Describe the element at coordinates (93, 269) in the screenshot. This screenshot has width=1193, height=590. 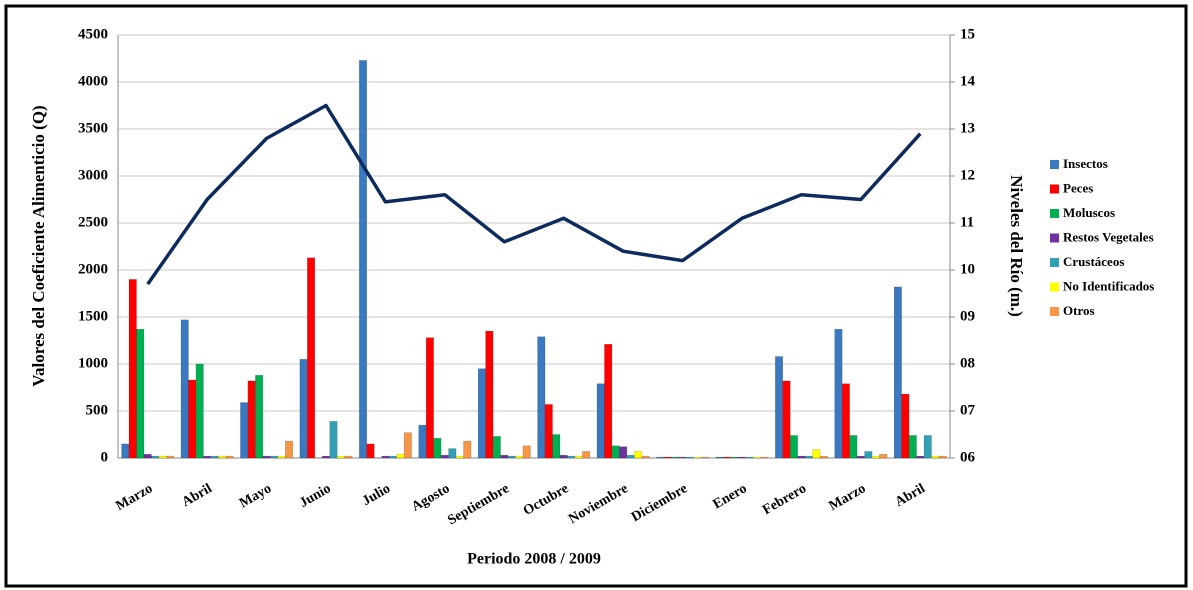
I see `y-tick-label: 2000` at that location.